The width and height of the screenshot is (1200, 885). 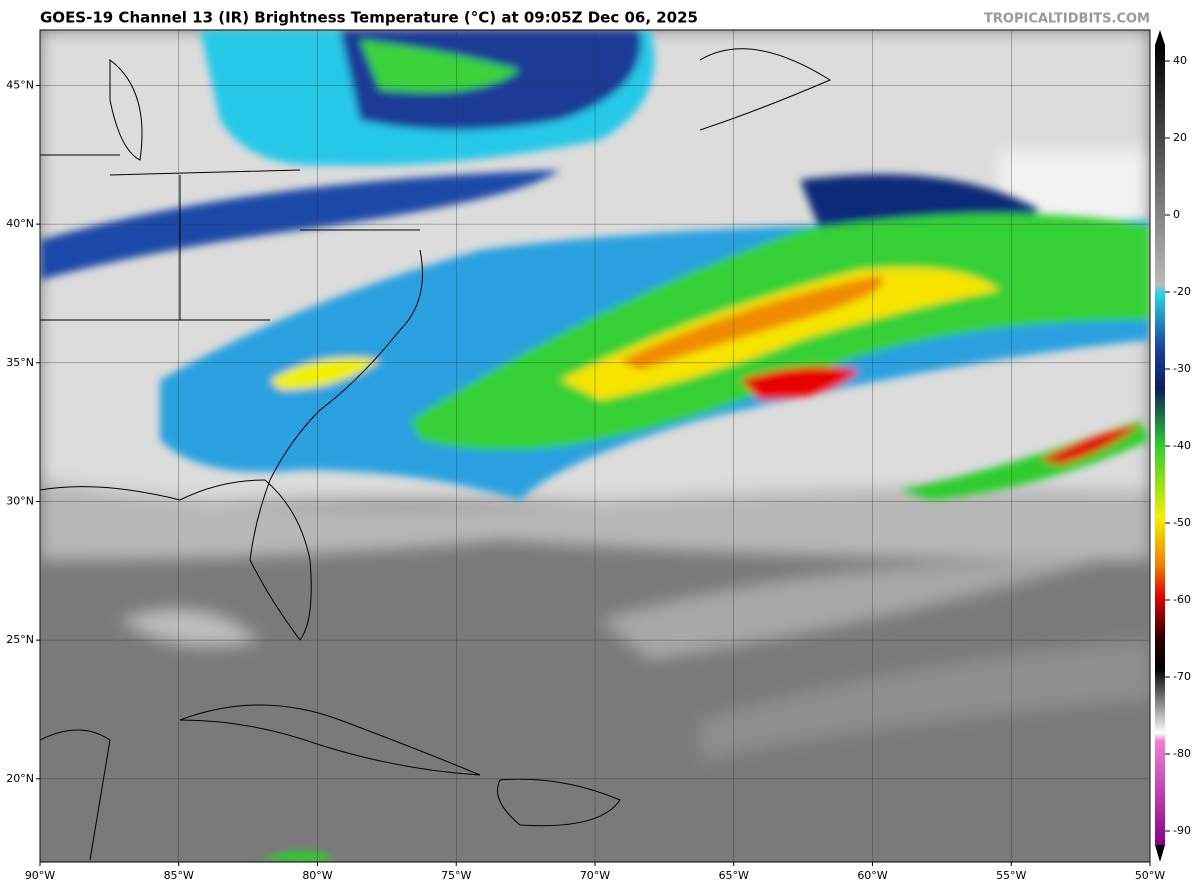 What do you see at coordinates (40, 875) in the screenshot?
I see `x-tick-label: 90°W` at bounding box center [40, 875].